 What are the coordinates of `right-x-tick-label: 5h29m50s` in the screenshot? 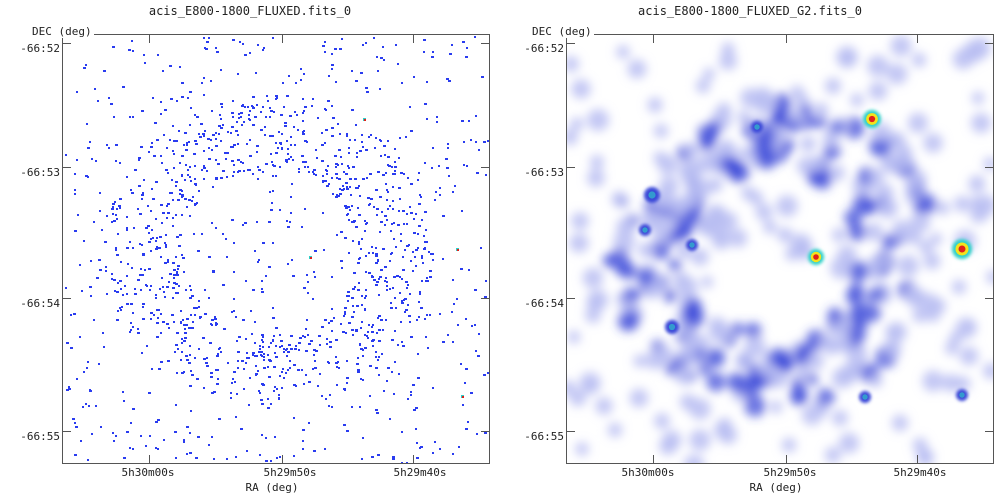 It's located at (790, 472).